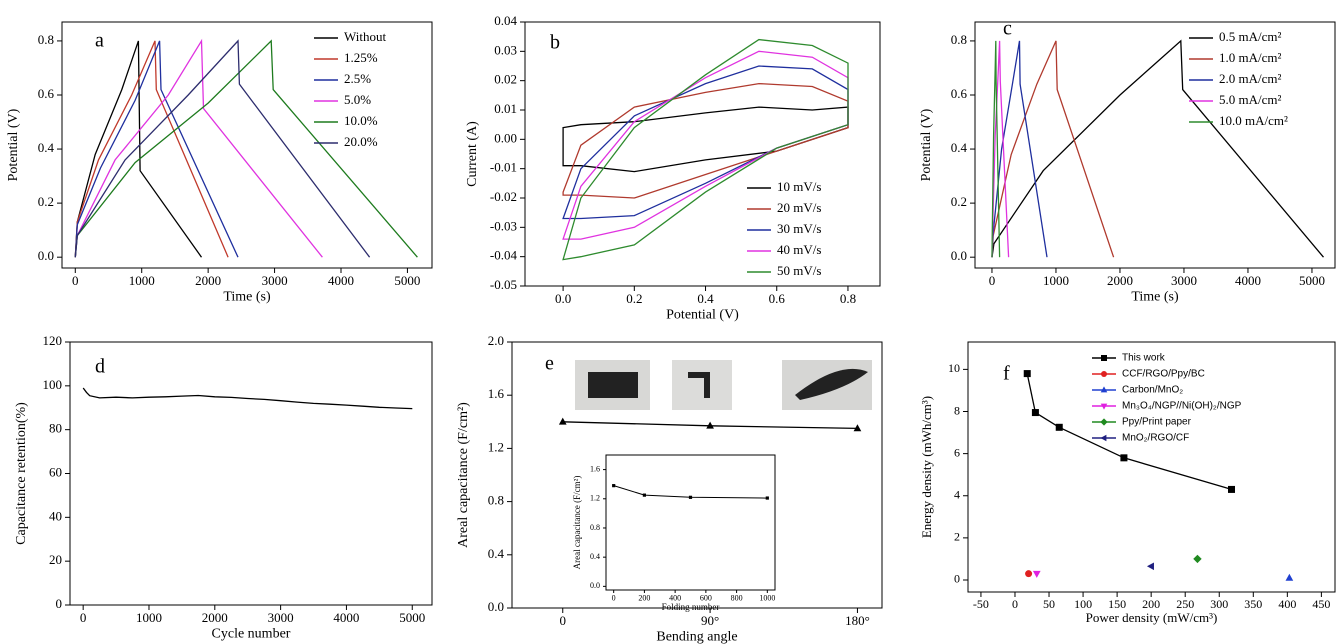 This screenshot has height=644, width=1344. I want to click on photo, so click(702, 385).